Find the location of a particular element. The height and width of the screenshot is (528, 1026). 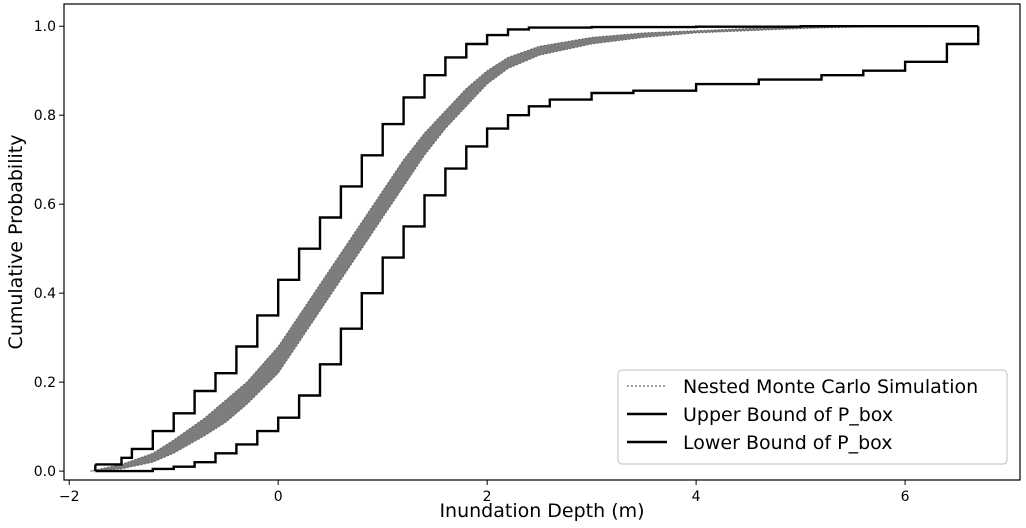

y-tick-label: 0.8 is located at coordinates (45, 116).